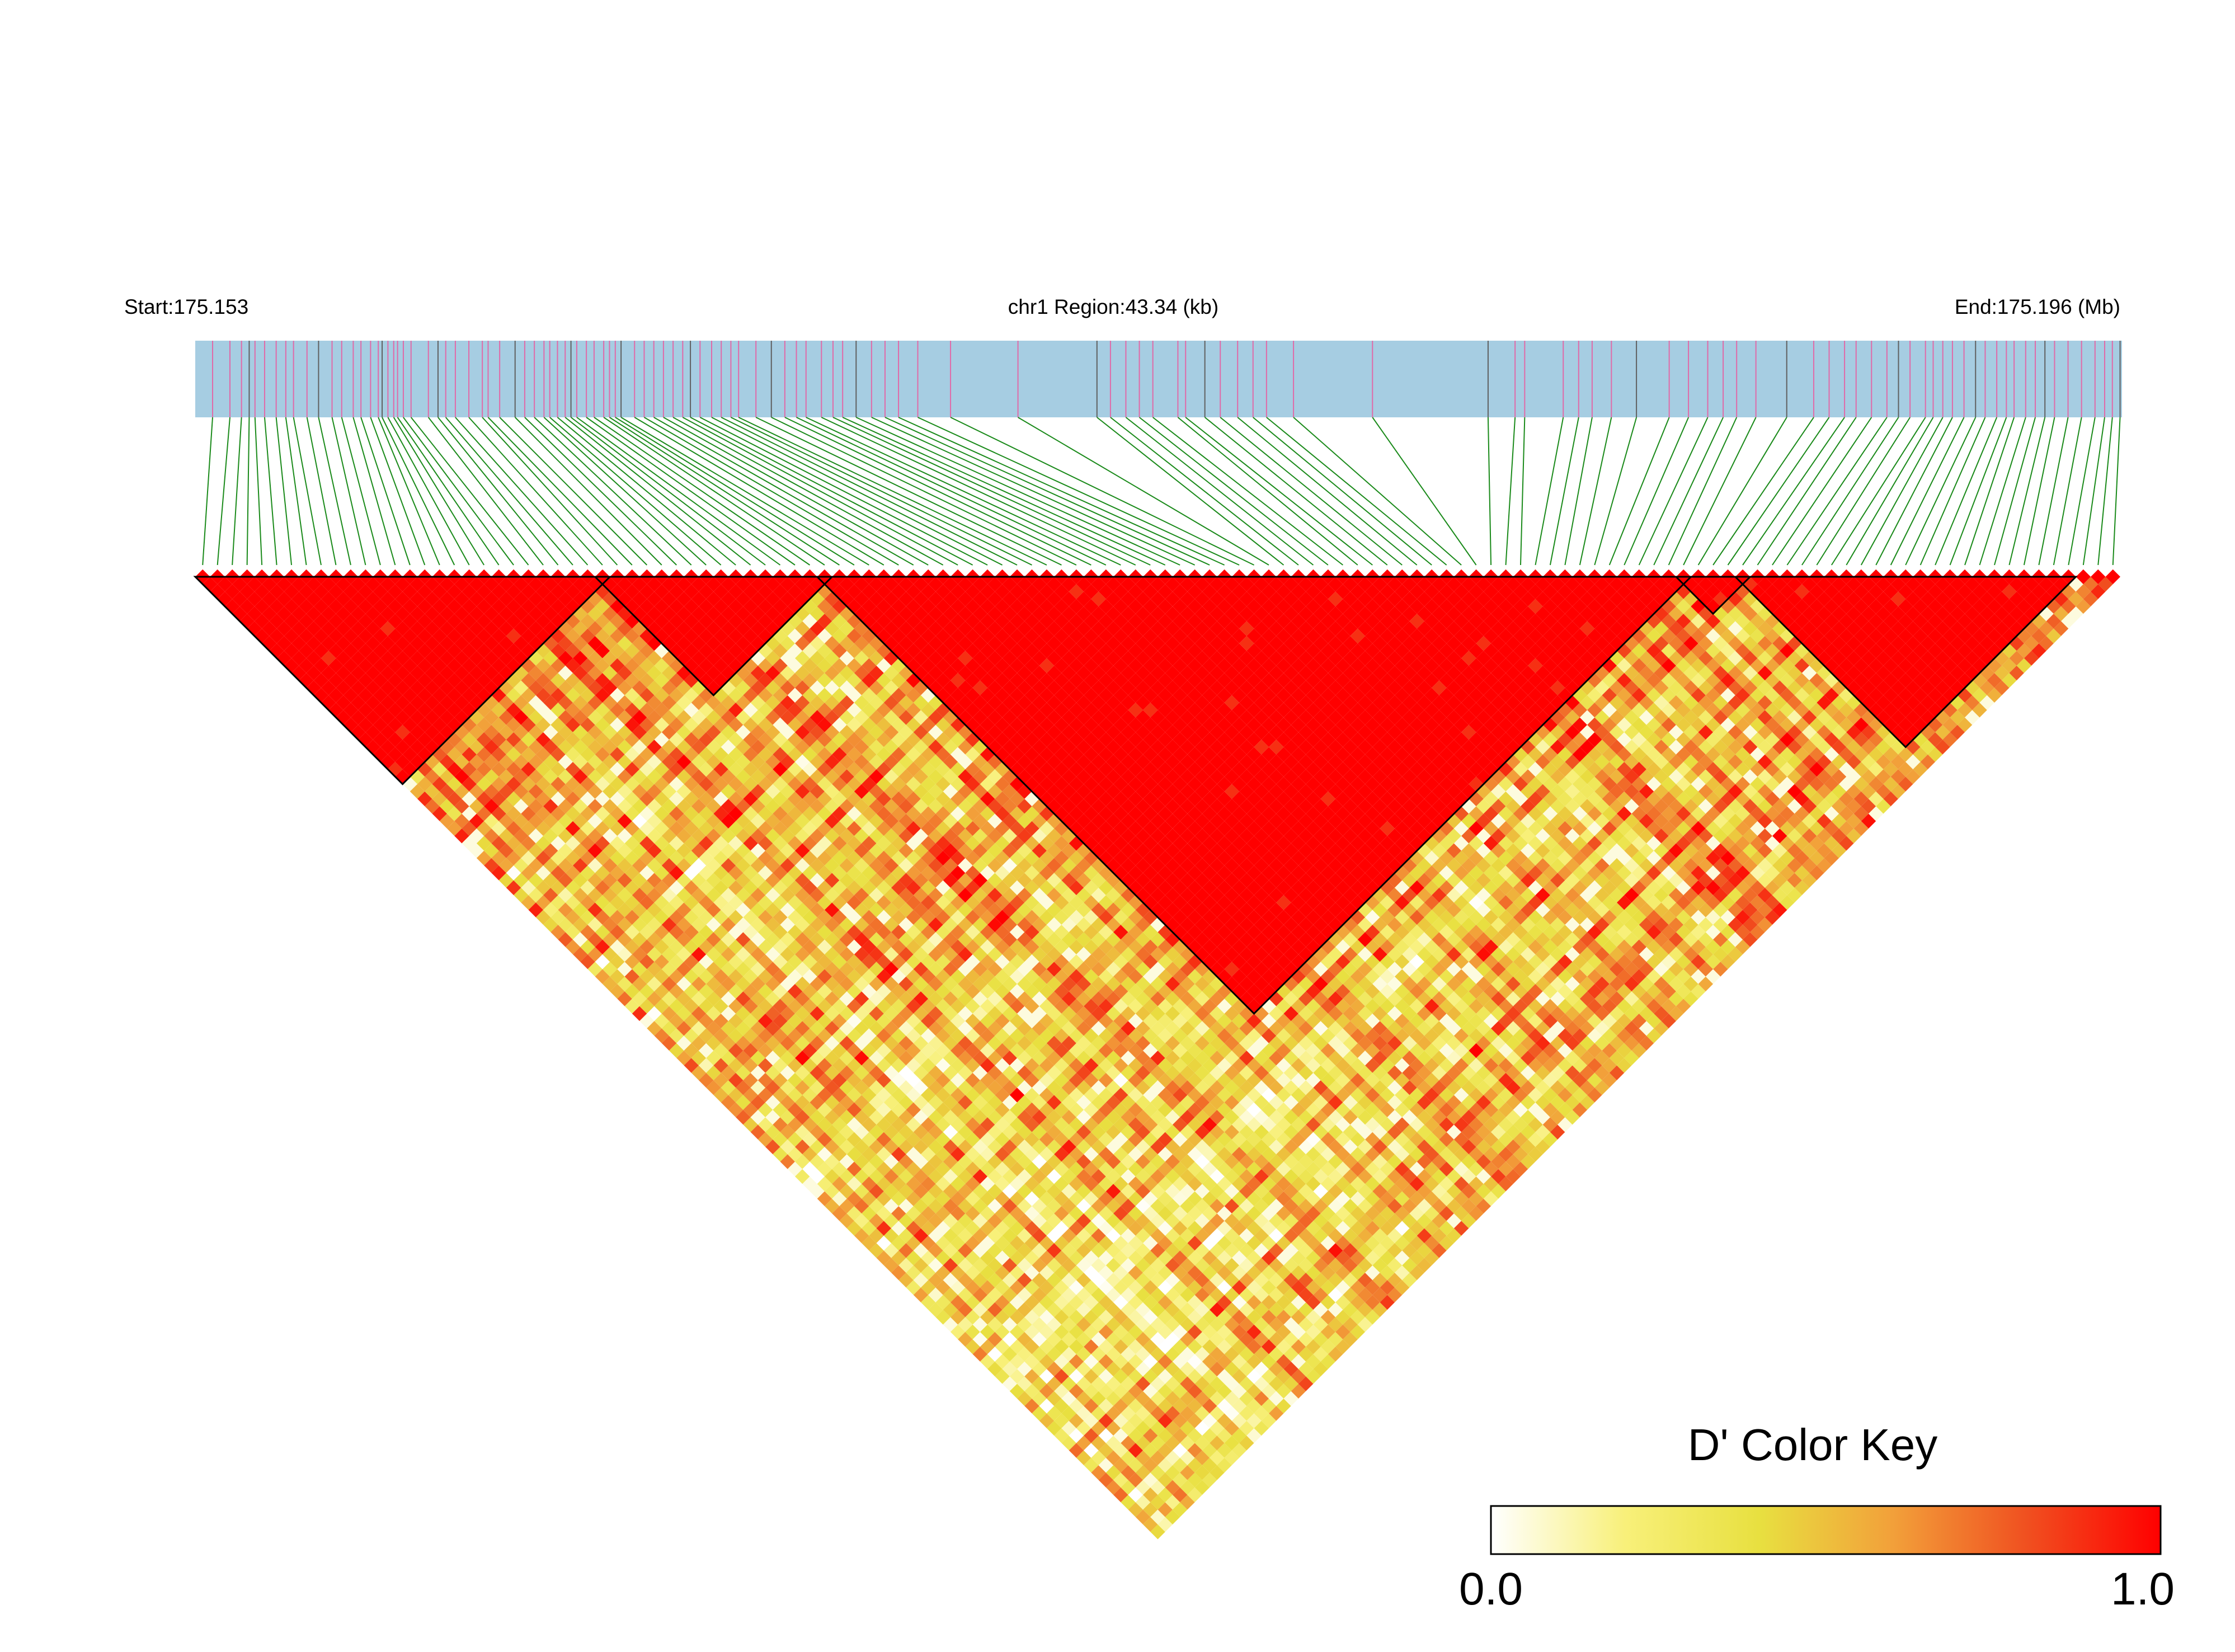 The height and width of the screenshot is (1652, 2235). I want to click on snp-connector-lines, so click(1161, 492).